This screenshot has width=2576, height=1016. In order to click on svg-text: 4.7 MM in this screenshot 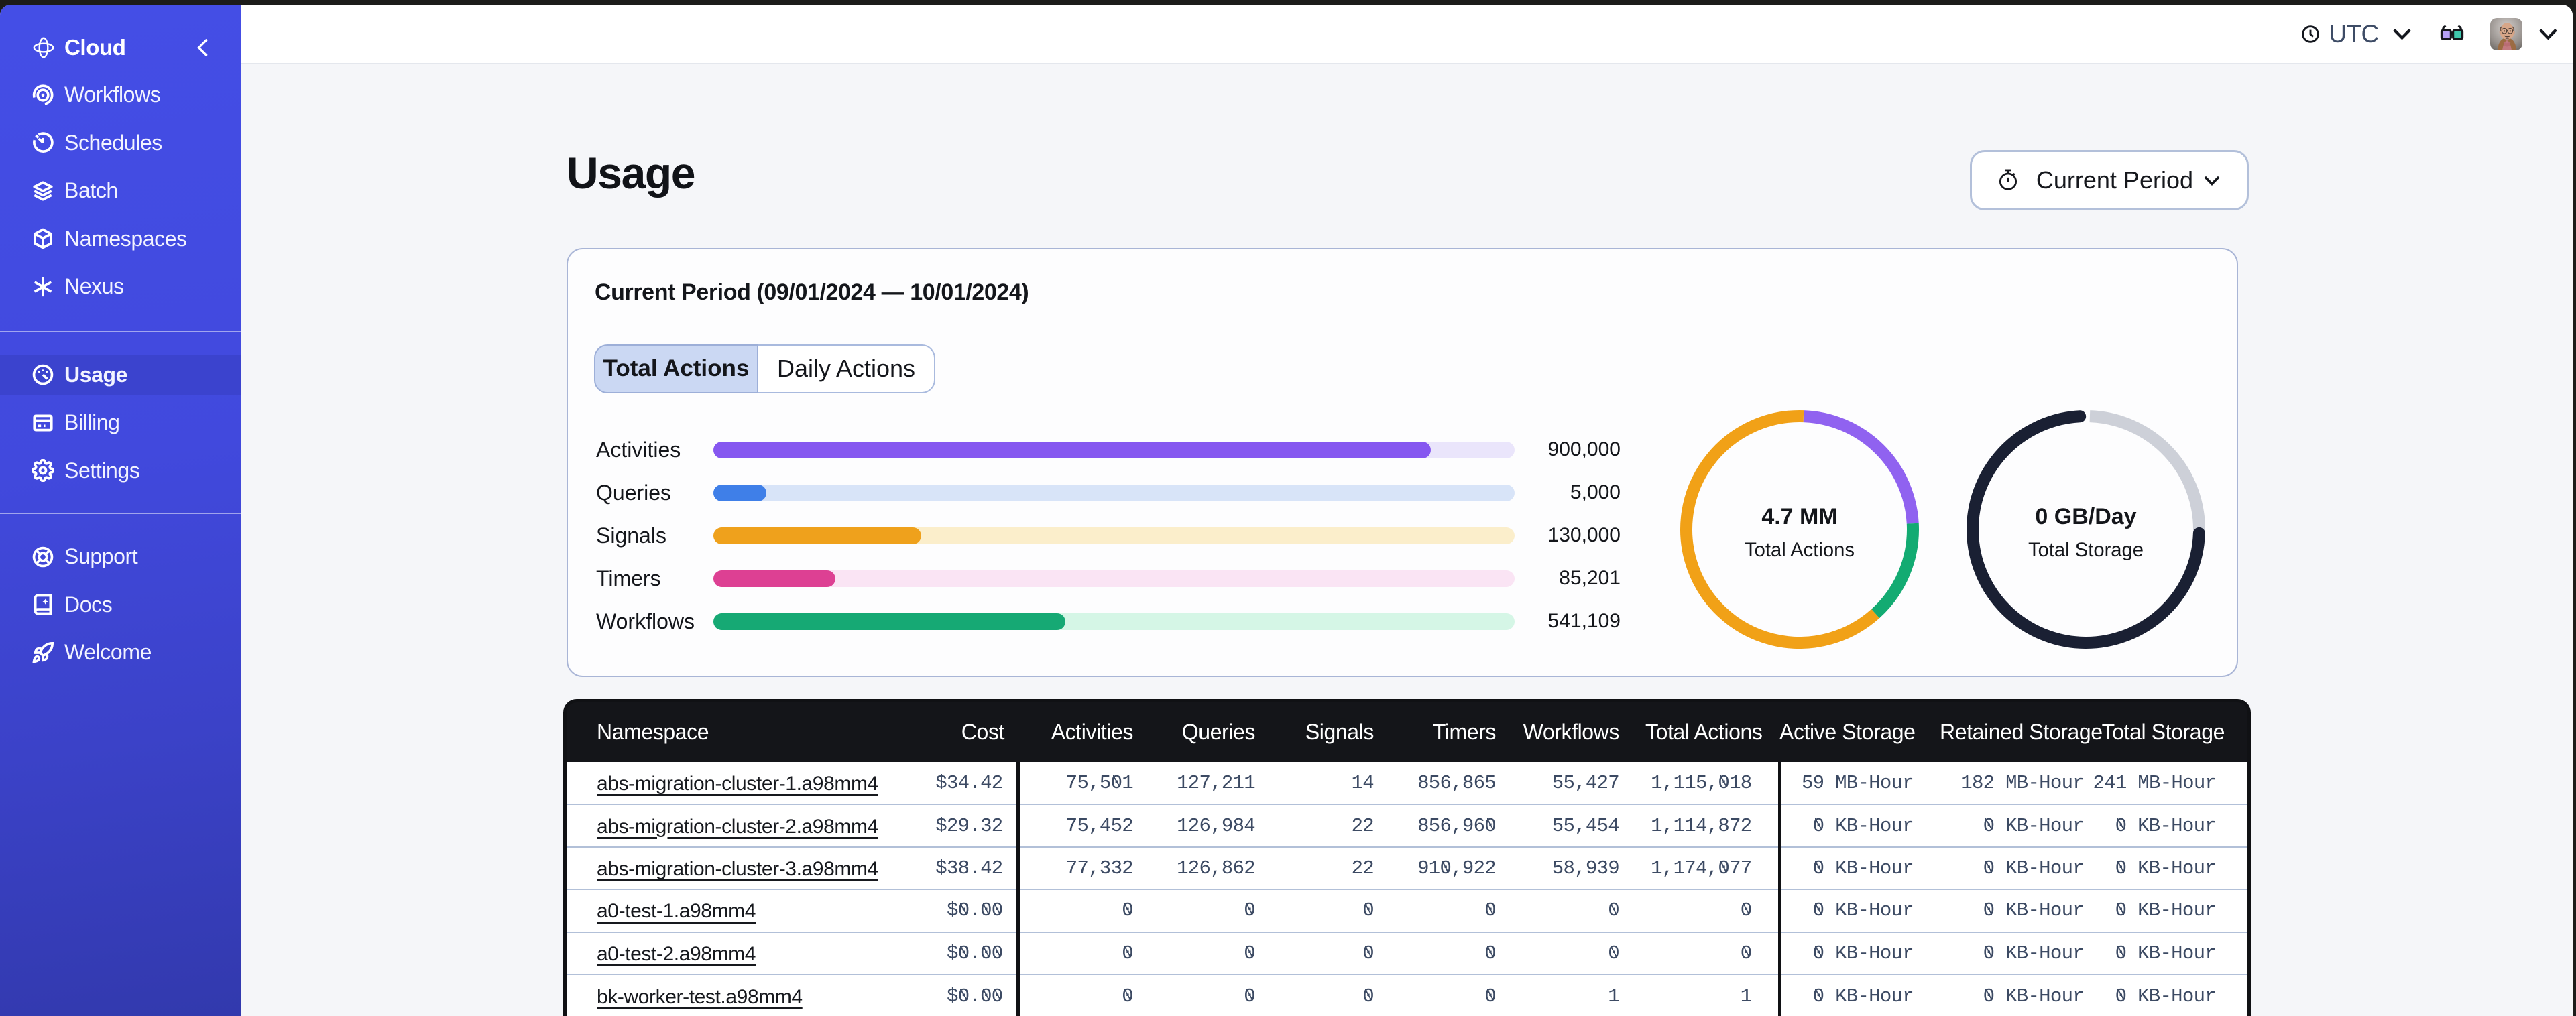, I will do `click(1799, 516)`.